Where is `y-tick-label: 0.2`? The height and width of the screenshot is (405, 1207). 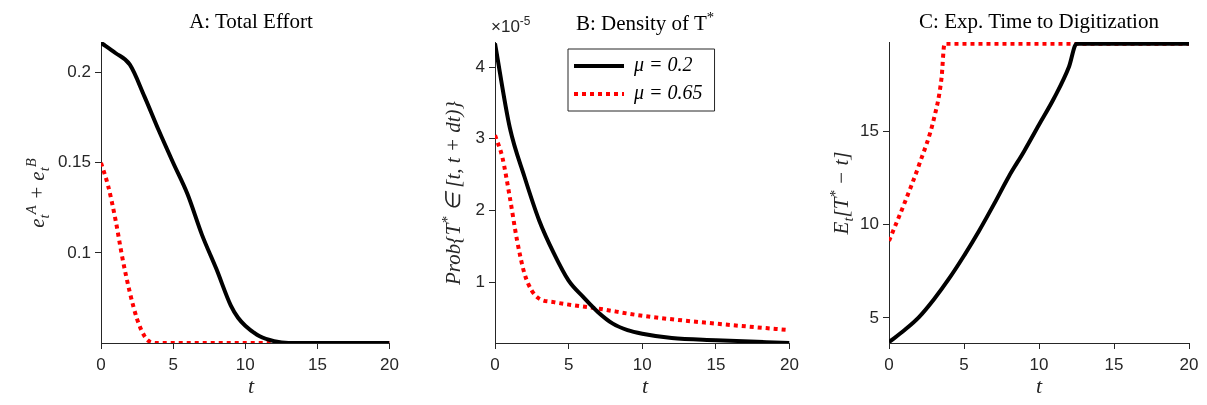
y-tick-label: 0.2 is located at coordinates (79, 72).